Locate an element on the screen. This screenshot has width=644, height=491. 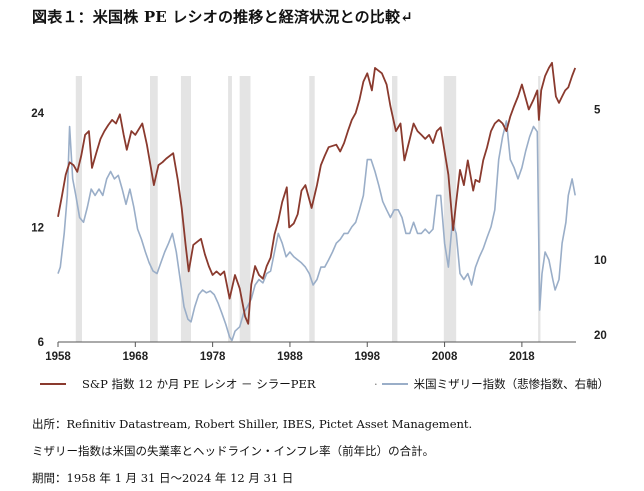
x-tick-label-1968: 1968 is located at coordinates (136, 355).